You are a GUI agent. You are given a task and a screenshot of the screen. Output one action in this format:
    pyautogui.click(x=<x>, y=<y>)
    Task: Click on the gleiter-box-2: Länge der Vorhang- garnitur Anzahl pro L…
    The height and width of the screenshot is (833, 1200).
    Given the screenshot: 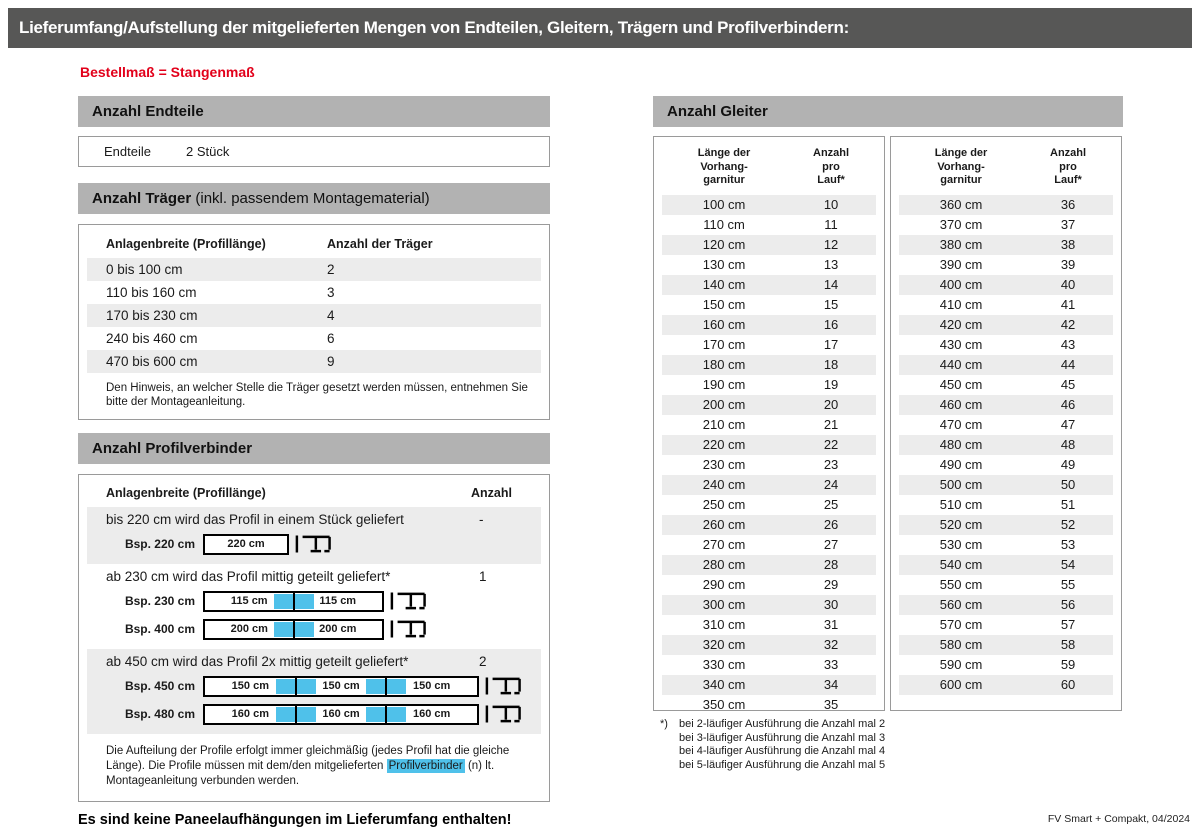 What is the action you would take?
    pyautogui.click(x=1006, y=423)
    